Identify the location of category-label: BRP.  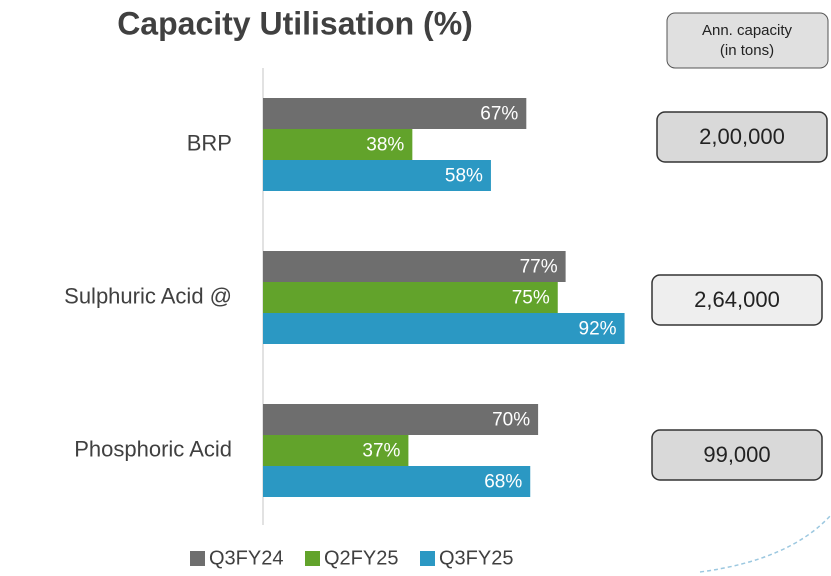
(209, 142).